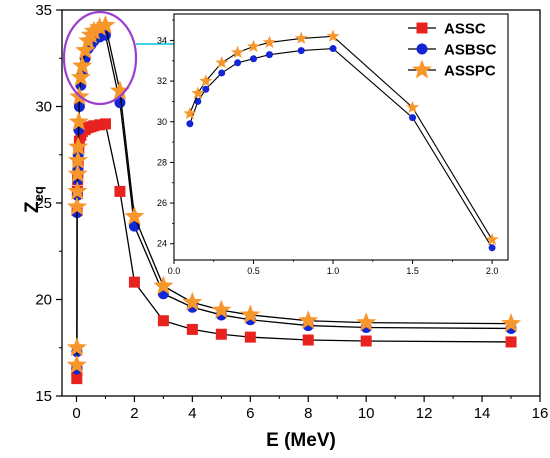 The width and height of the screenshot is (550, 458). Describe the element at coordinates (422, 28) in the screenshot. I see `legend-marker-square` at that location.